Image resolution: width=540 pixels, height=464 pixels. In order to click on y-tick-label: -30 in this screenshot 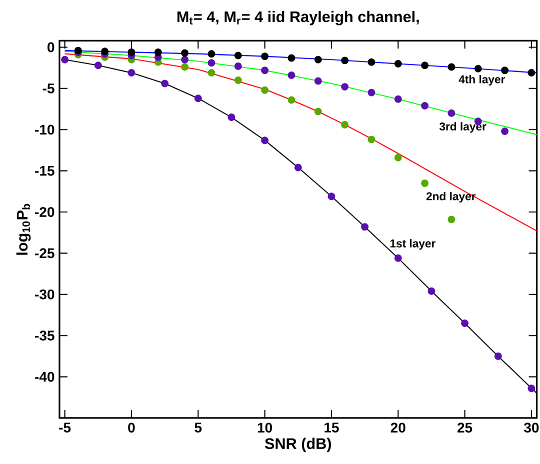, I will do `click(44, 294)`.